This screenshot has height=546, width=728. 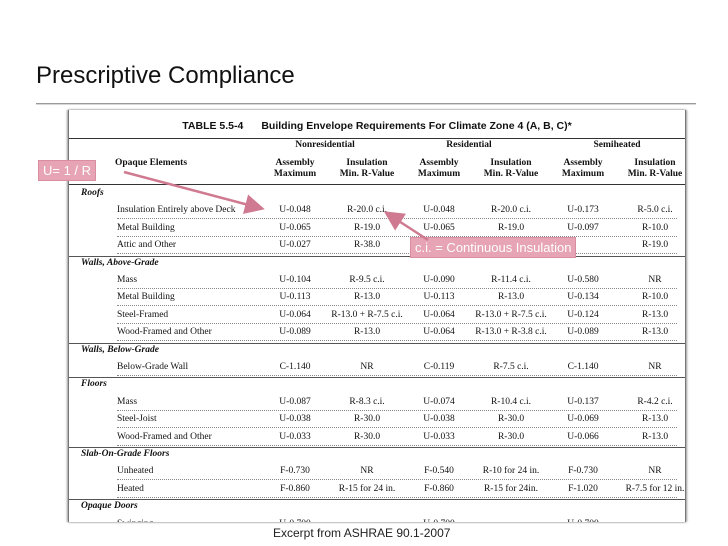 What do you see at coordinates (120, 349) in the screenshot?
I see `section-label: Walls, Below-Grade` at bounding box center [120, 349].